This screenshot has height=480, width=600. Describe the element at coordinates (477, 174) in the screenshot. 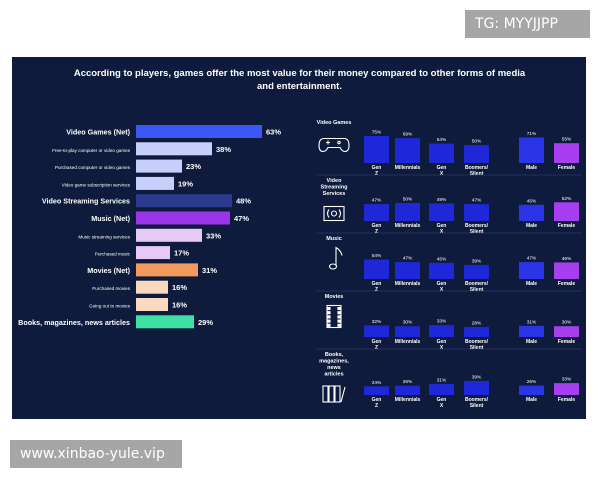

I see `generation-label: Silent` at that location.